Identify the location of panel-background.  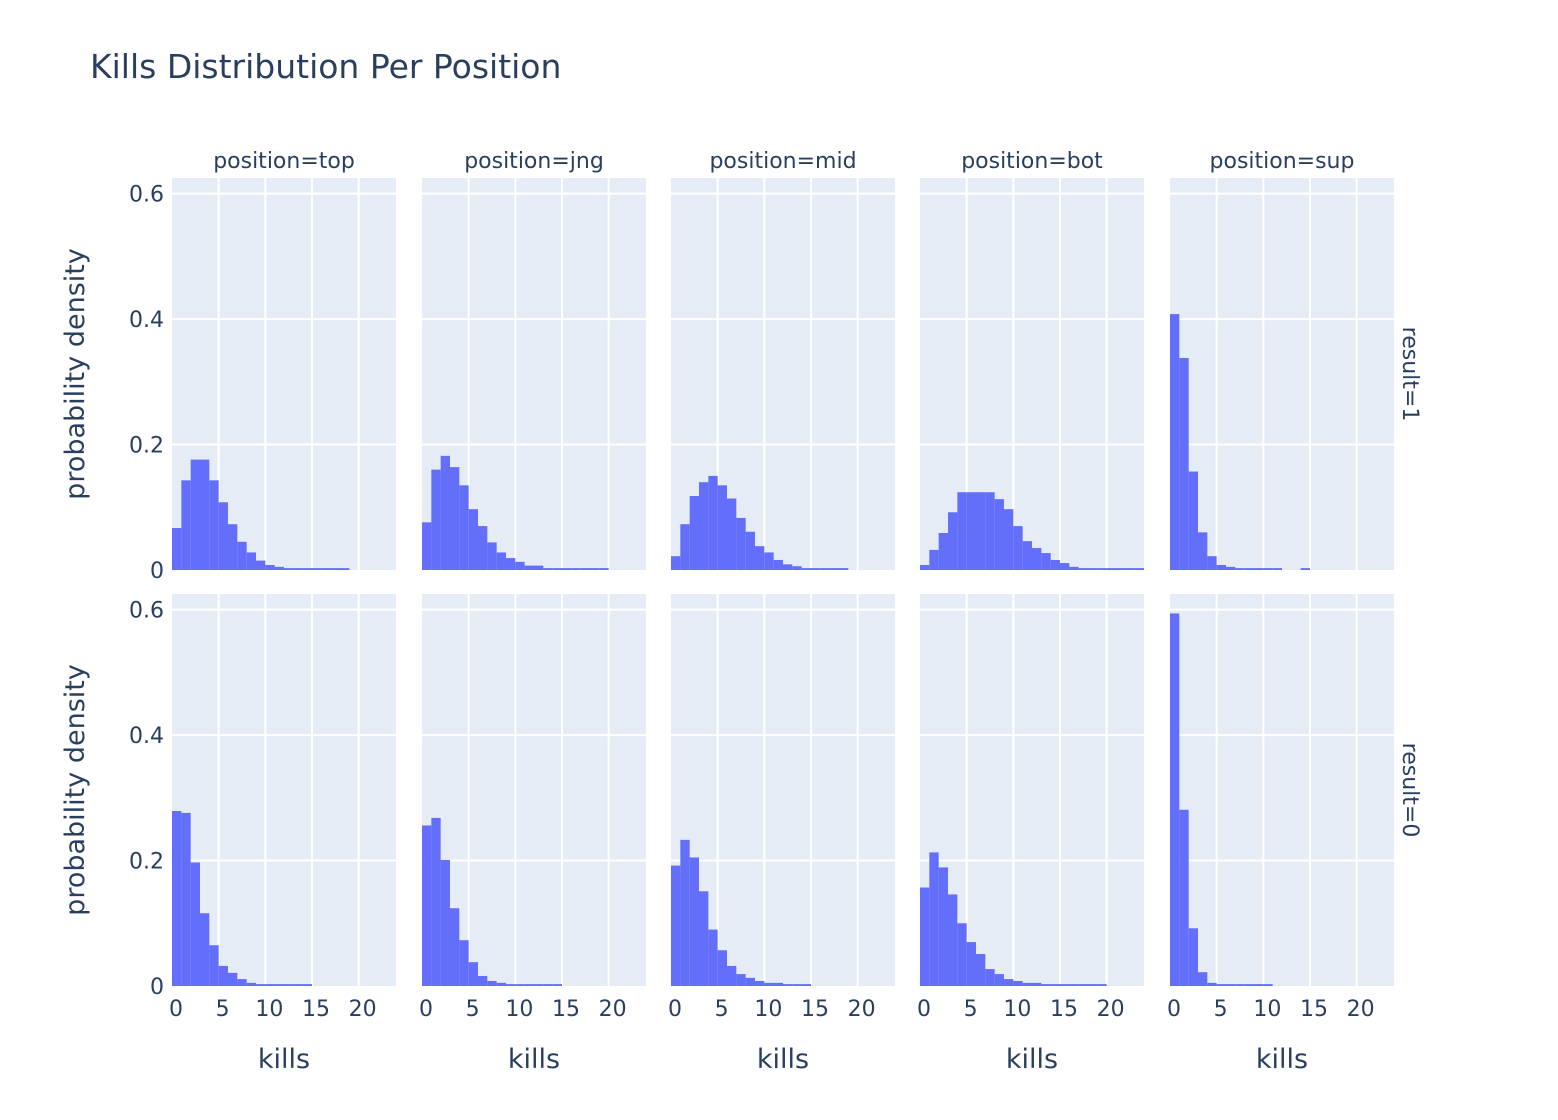
(1282, 374).